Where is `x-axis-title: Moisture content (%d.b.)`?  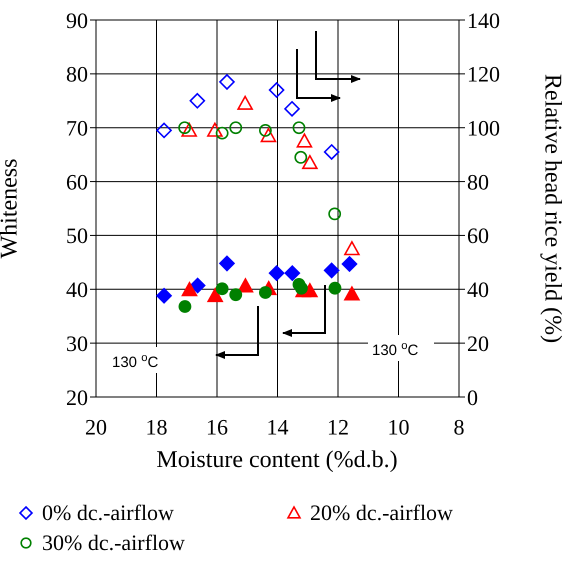 x-axis-title: Moisture content (%d.b.) is located at coordinates (277, 460).